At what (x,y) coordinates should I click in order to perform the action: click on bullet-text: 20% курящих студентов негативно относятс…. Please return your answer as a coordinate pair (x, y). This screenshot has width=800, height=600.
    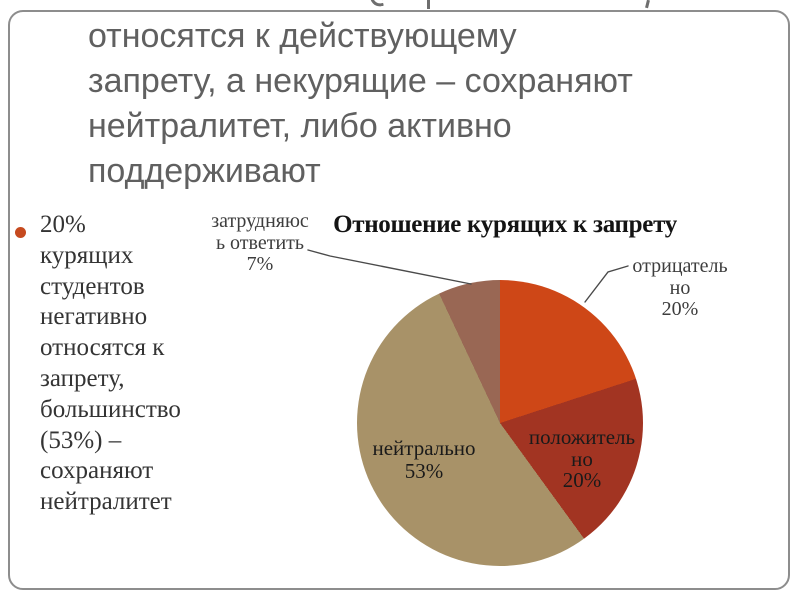
    Looking at the image, I should click on (110, 363).